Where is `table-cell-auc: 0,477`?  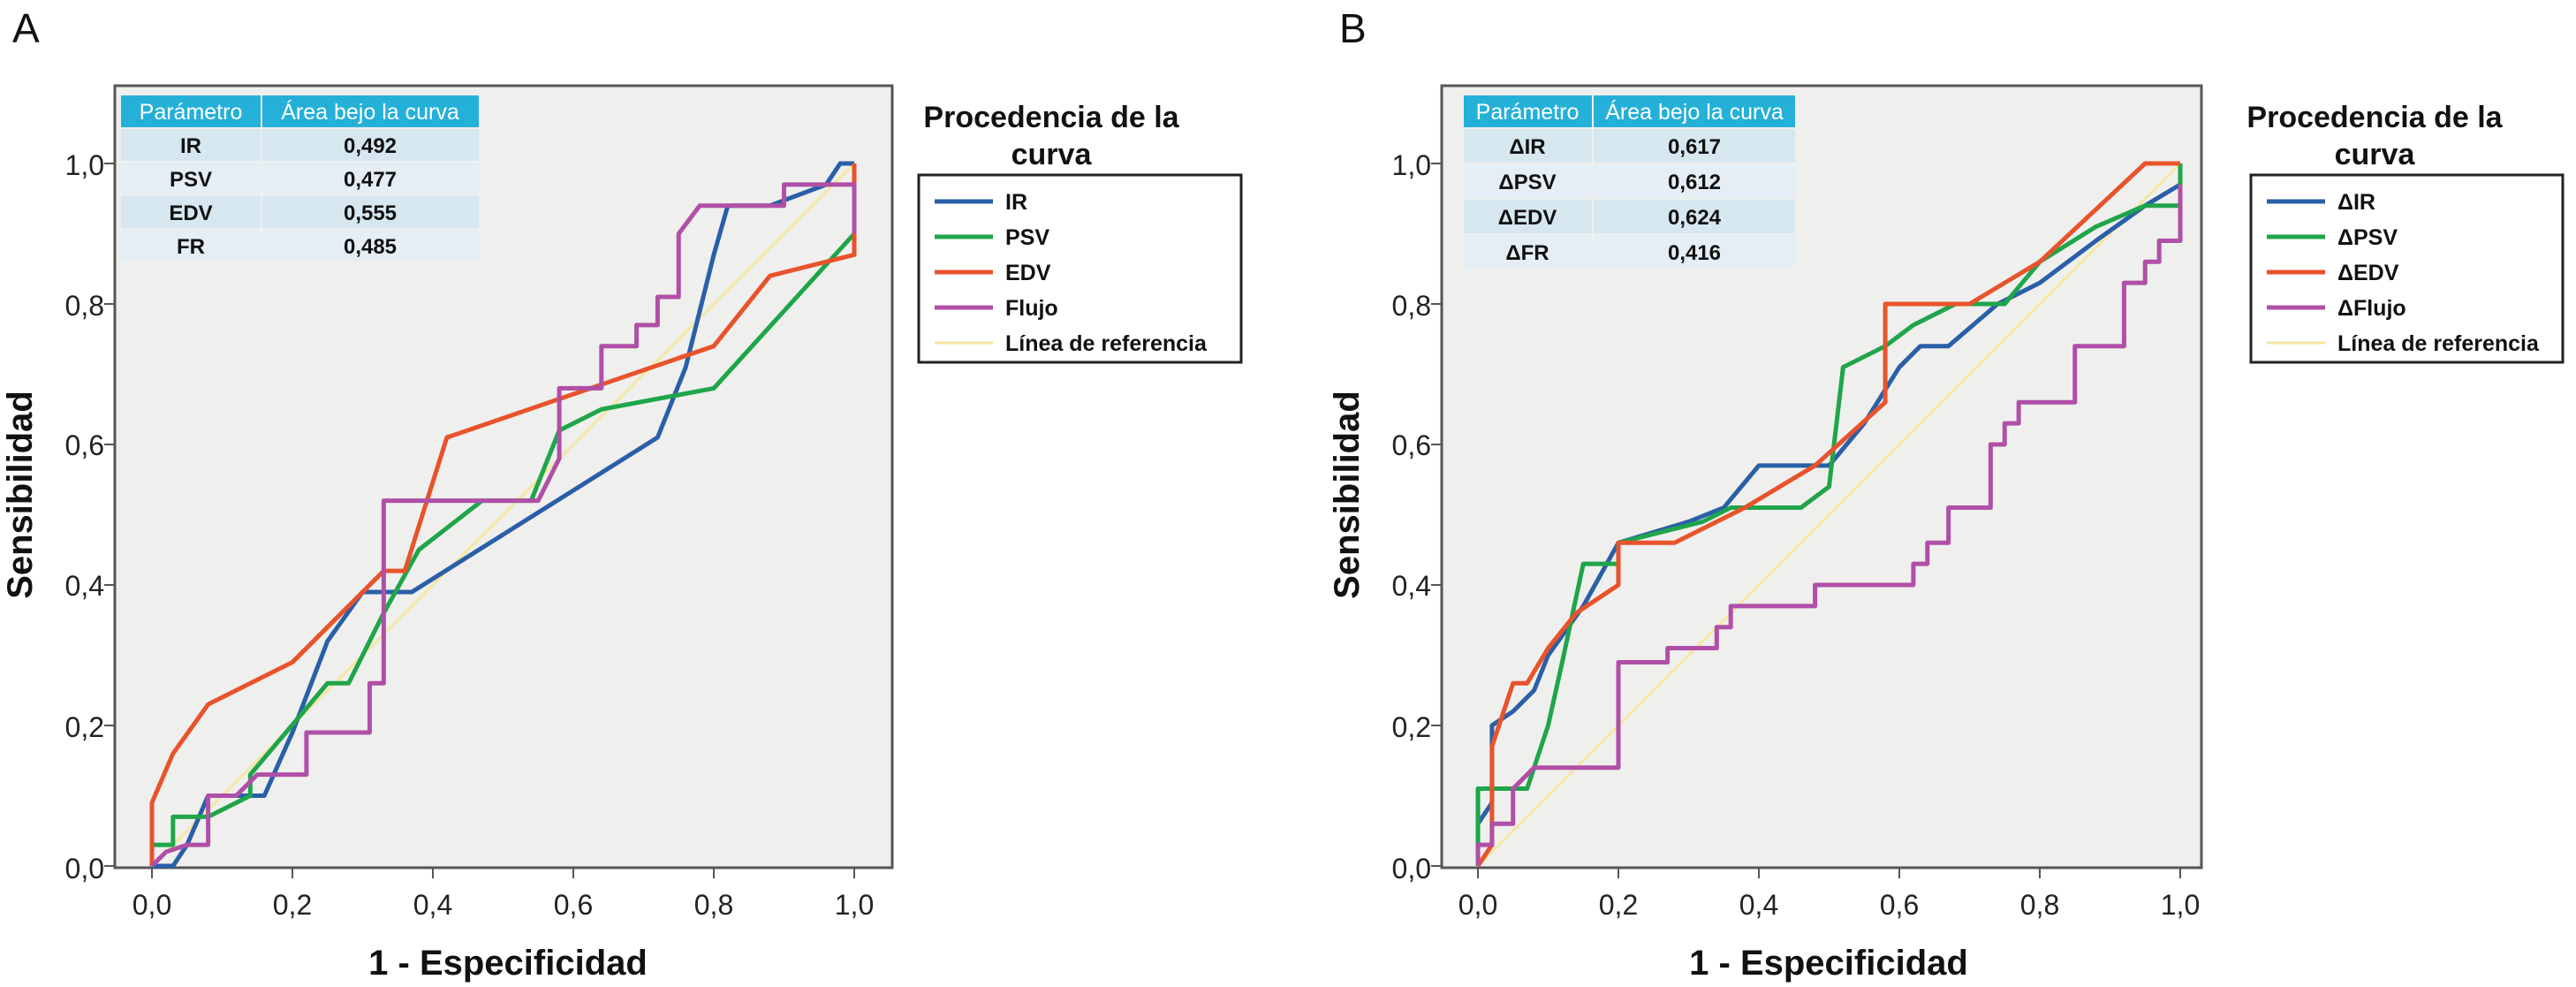
table-cell-auc: 0,477 is located at coordinates (371, 180).